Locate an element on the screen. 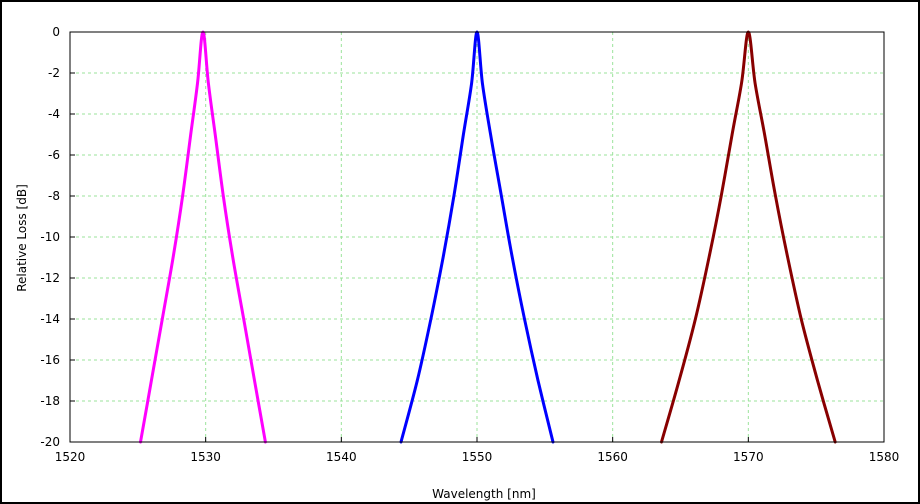 This screenshot has height=504, width=920. x-tick-label: 1560 is located at coordinates (612, 457).